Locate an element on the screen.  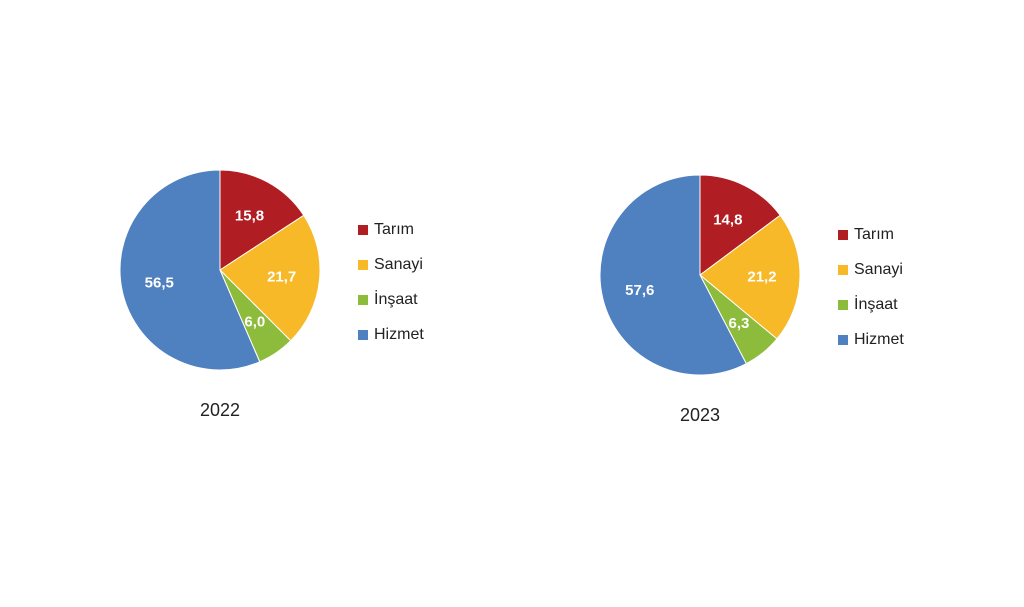
slice-label-hizmet: 57,6 is located at coordinates (639, 290).